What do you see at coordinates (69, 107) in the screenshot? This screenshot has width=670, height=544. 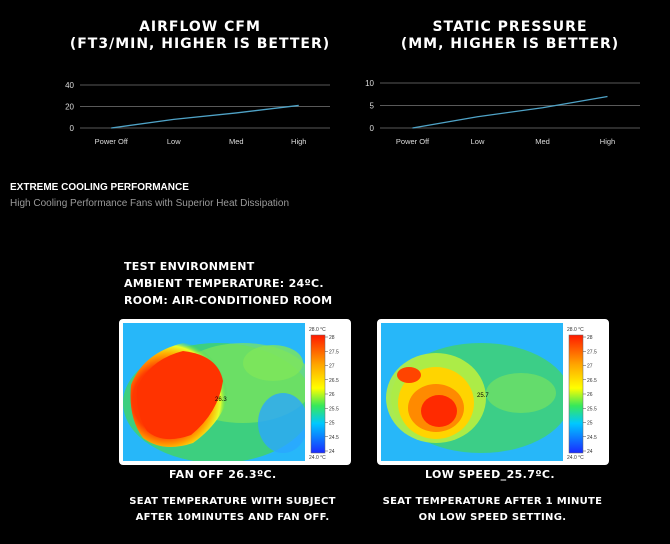 I see `y-tick-label: 20` at bounding box center [69, 107].